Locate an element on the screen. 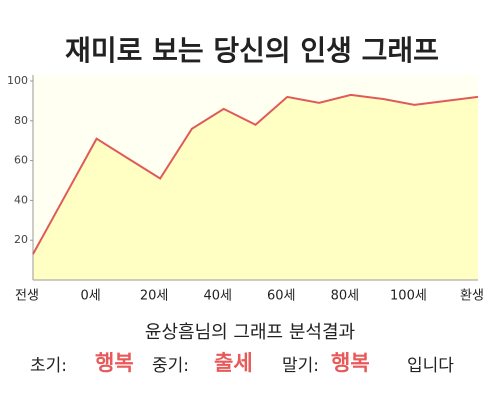 This screenshot has width=500, height=400. middle-label: 중기: is located at coordinates (170, 366).